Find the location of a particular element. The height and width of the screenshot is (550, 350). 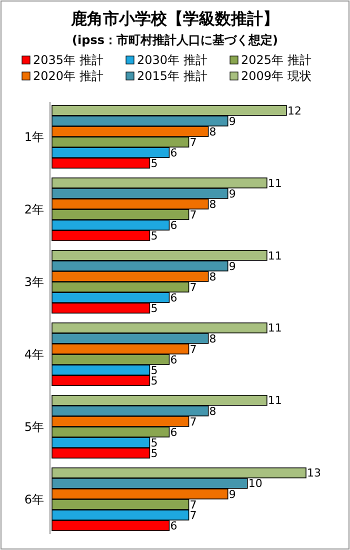

y-tick-label: 3年 is located at coordinates (34, 281).